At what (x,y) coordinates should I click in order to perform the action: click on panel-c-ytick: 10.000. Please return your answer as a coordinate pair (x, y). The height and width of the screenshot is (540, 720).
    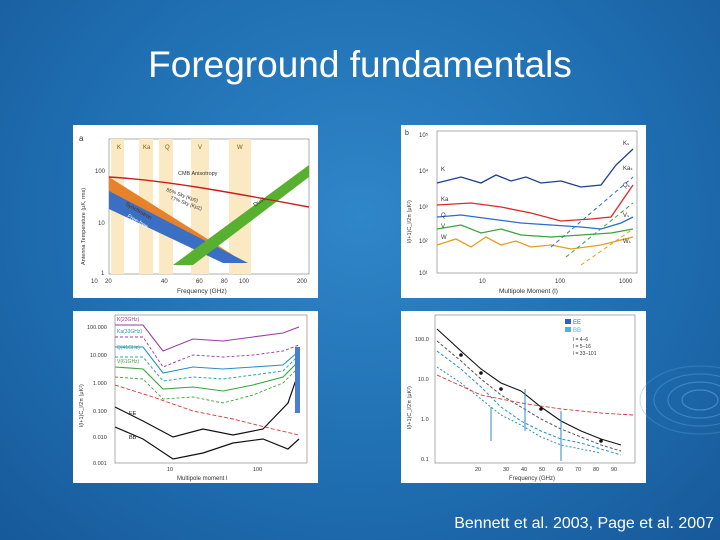
    Looking at the image, I should click on (98, 356).